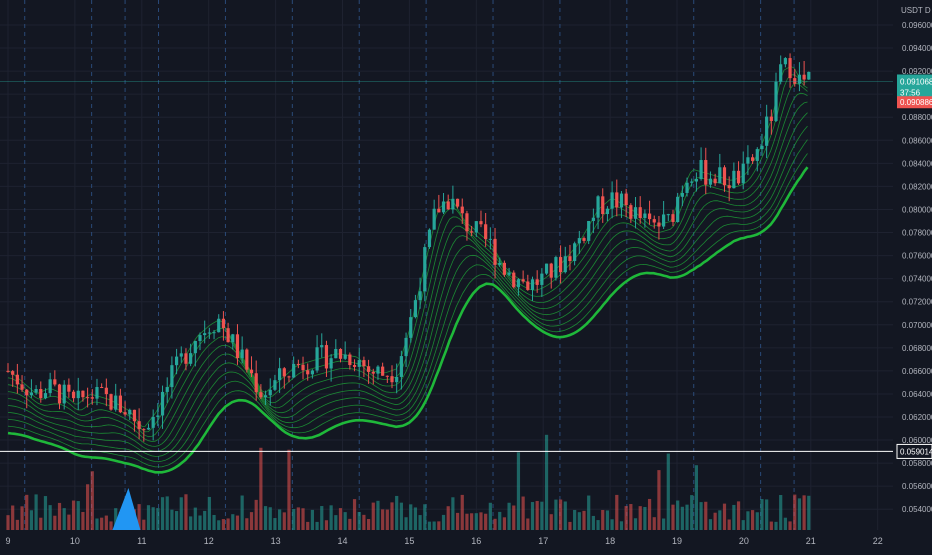  Describe the element at coordinates (916, 451) in the screenshot. I see `level-label: 0.059014` at that location.